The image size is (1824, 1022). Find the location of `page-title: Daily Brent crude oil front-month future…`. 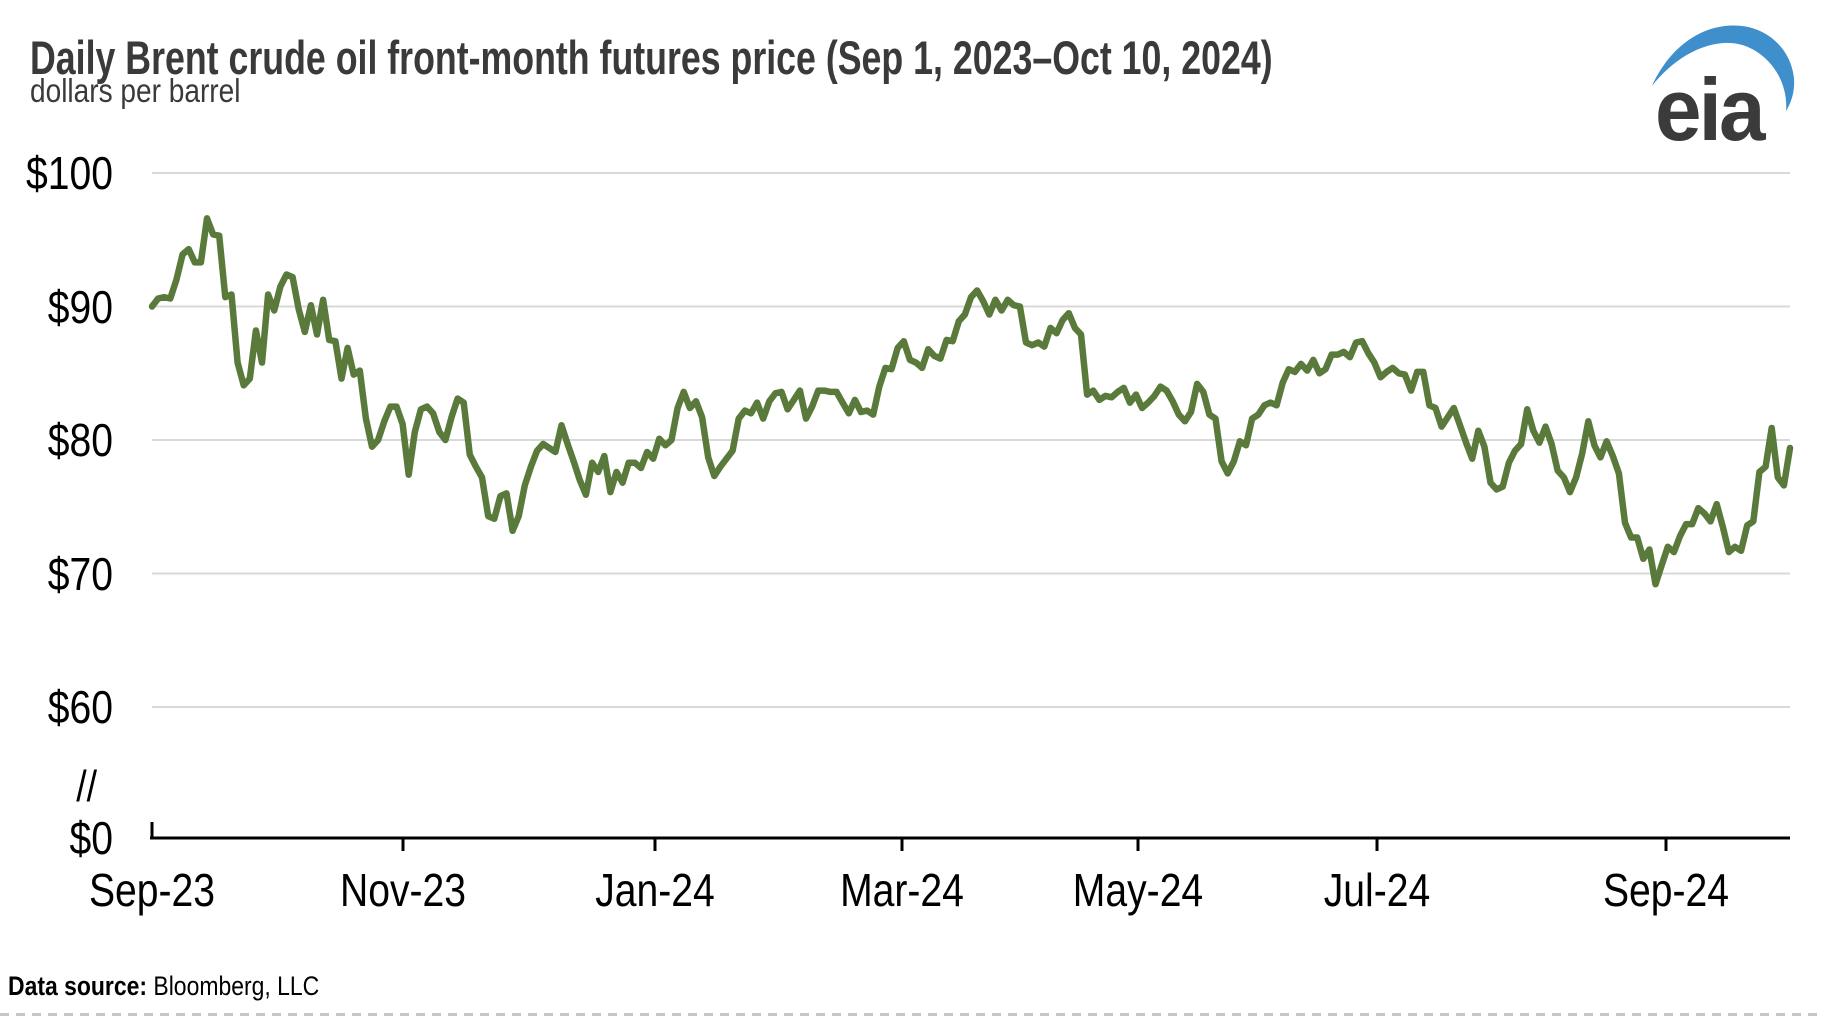

page-title: Daily Brent crude oil front-month future… is located at coordinates (651, 57).